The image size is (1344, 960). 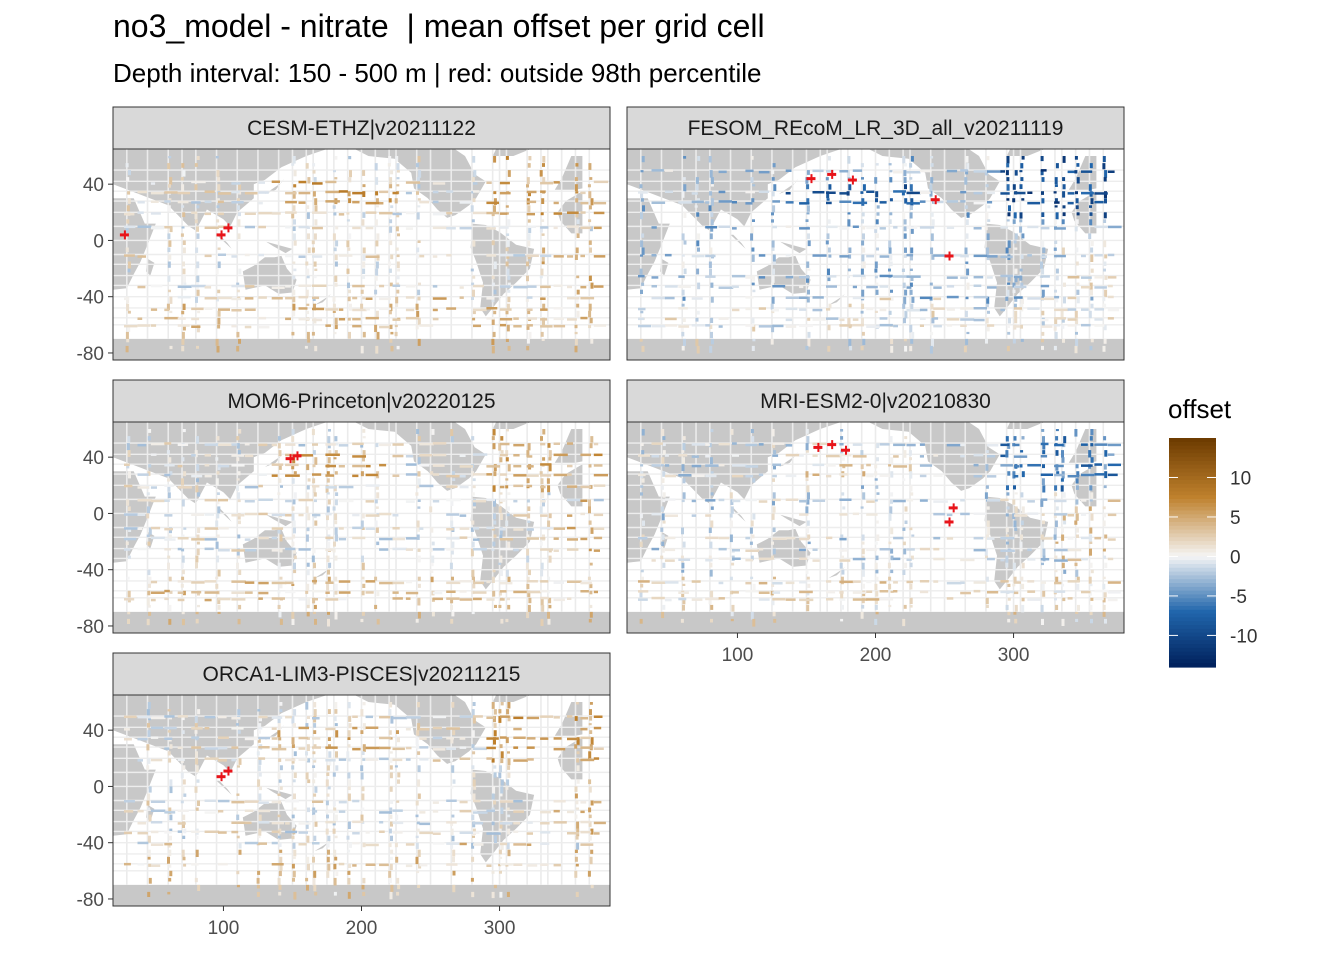 I want to click on outlier-cell, so click(x=811, y=179).